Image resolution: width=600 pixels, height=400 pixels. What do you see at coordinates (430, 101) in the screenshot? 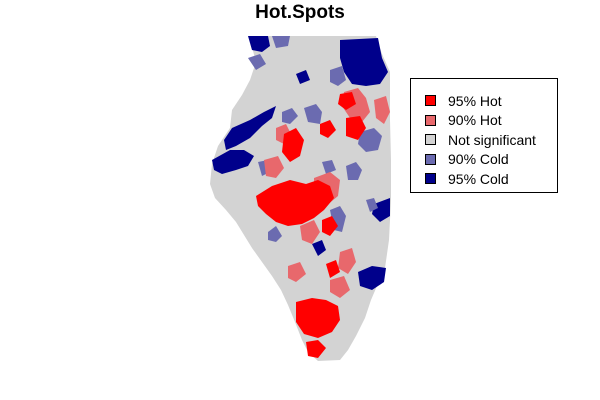
I see `legend-swatch-hot95` at bounding box center [430, 101].